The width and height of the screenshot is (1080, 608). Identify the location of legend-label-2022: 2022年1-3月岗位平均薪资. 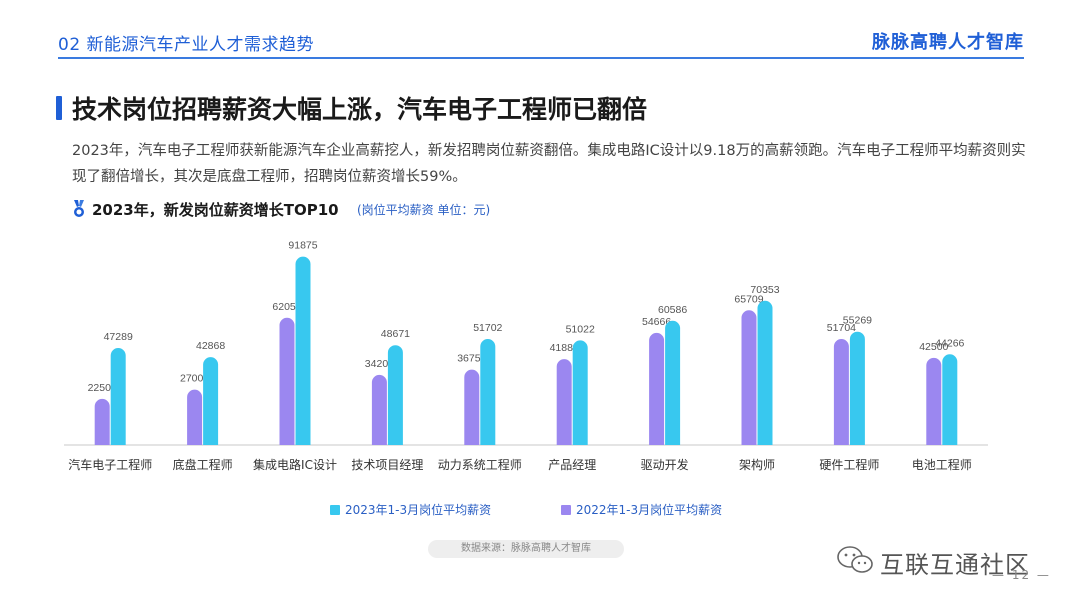
(649, 510).